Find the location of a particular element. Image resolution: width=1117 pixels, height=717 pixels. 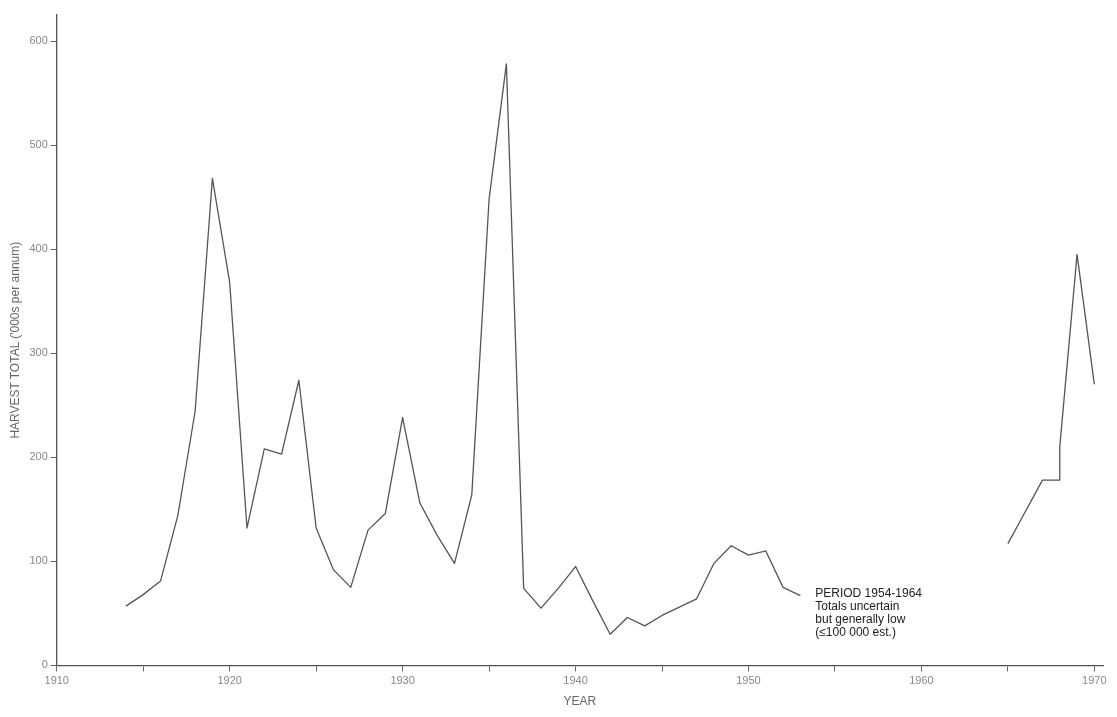

y-tick-label: 500 is located at coordinates (38, 144).